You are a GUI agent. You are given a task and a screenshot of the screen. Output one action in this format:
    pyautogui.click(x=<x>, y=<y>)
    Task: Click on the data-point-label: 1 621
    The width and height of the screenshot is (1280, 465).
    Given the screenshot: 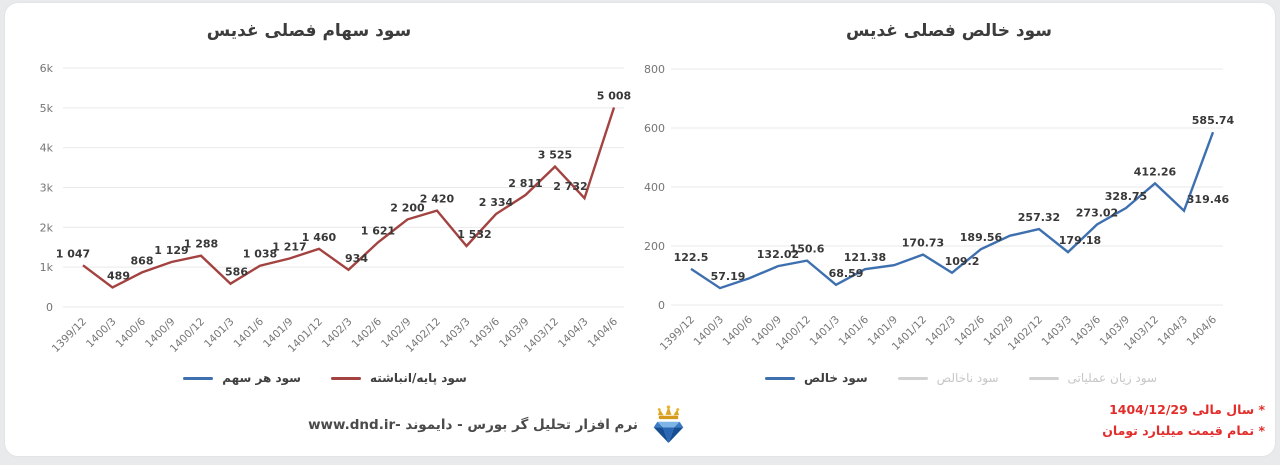 What is the action you would take?
    pyautogui.click(x=378, y=230)
    